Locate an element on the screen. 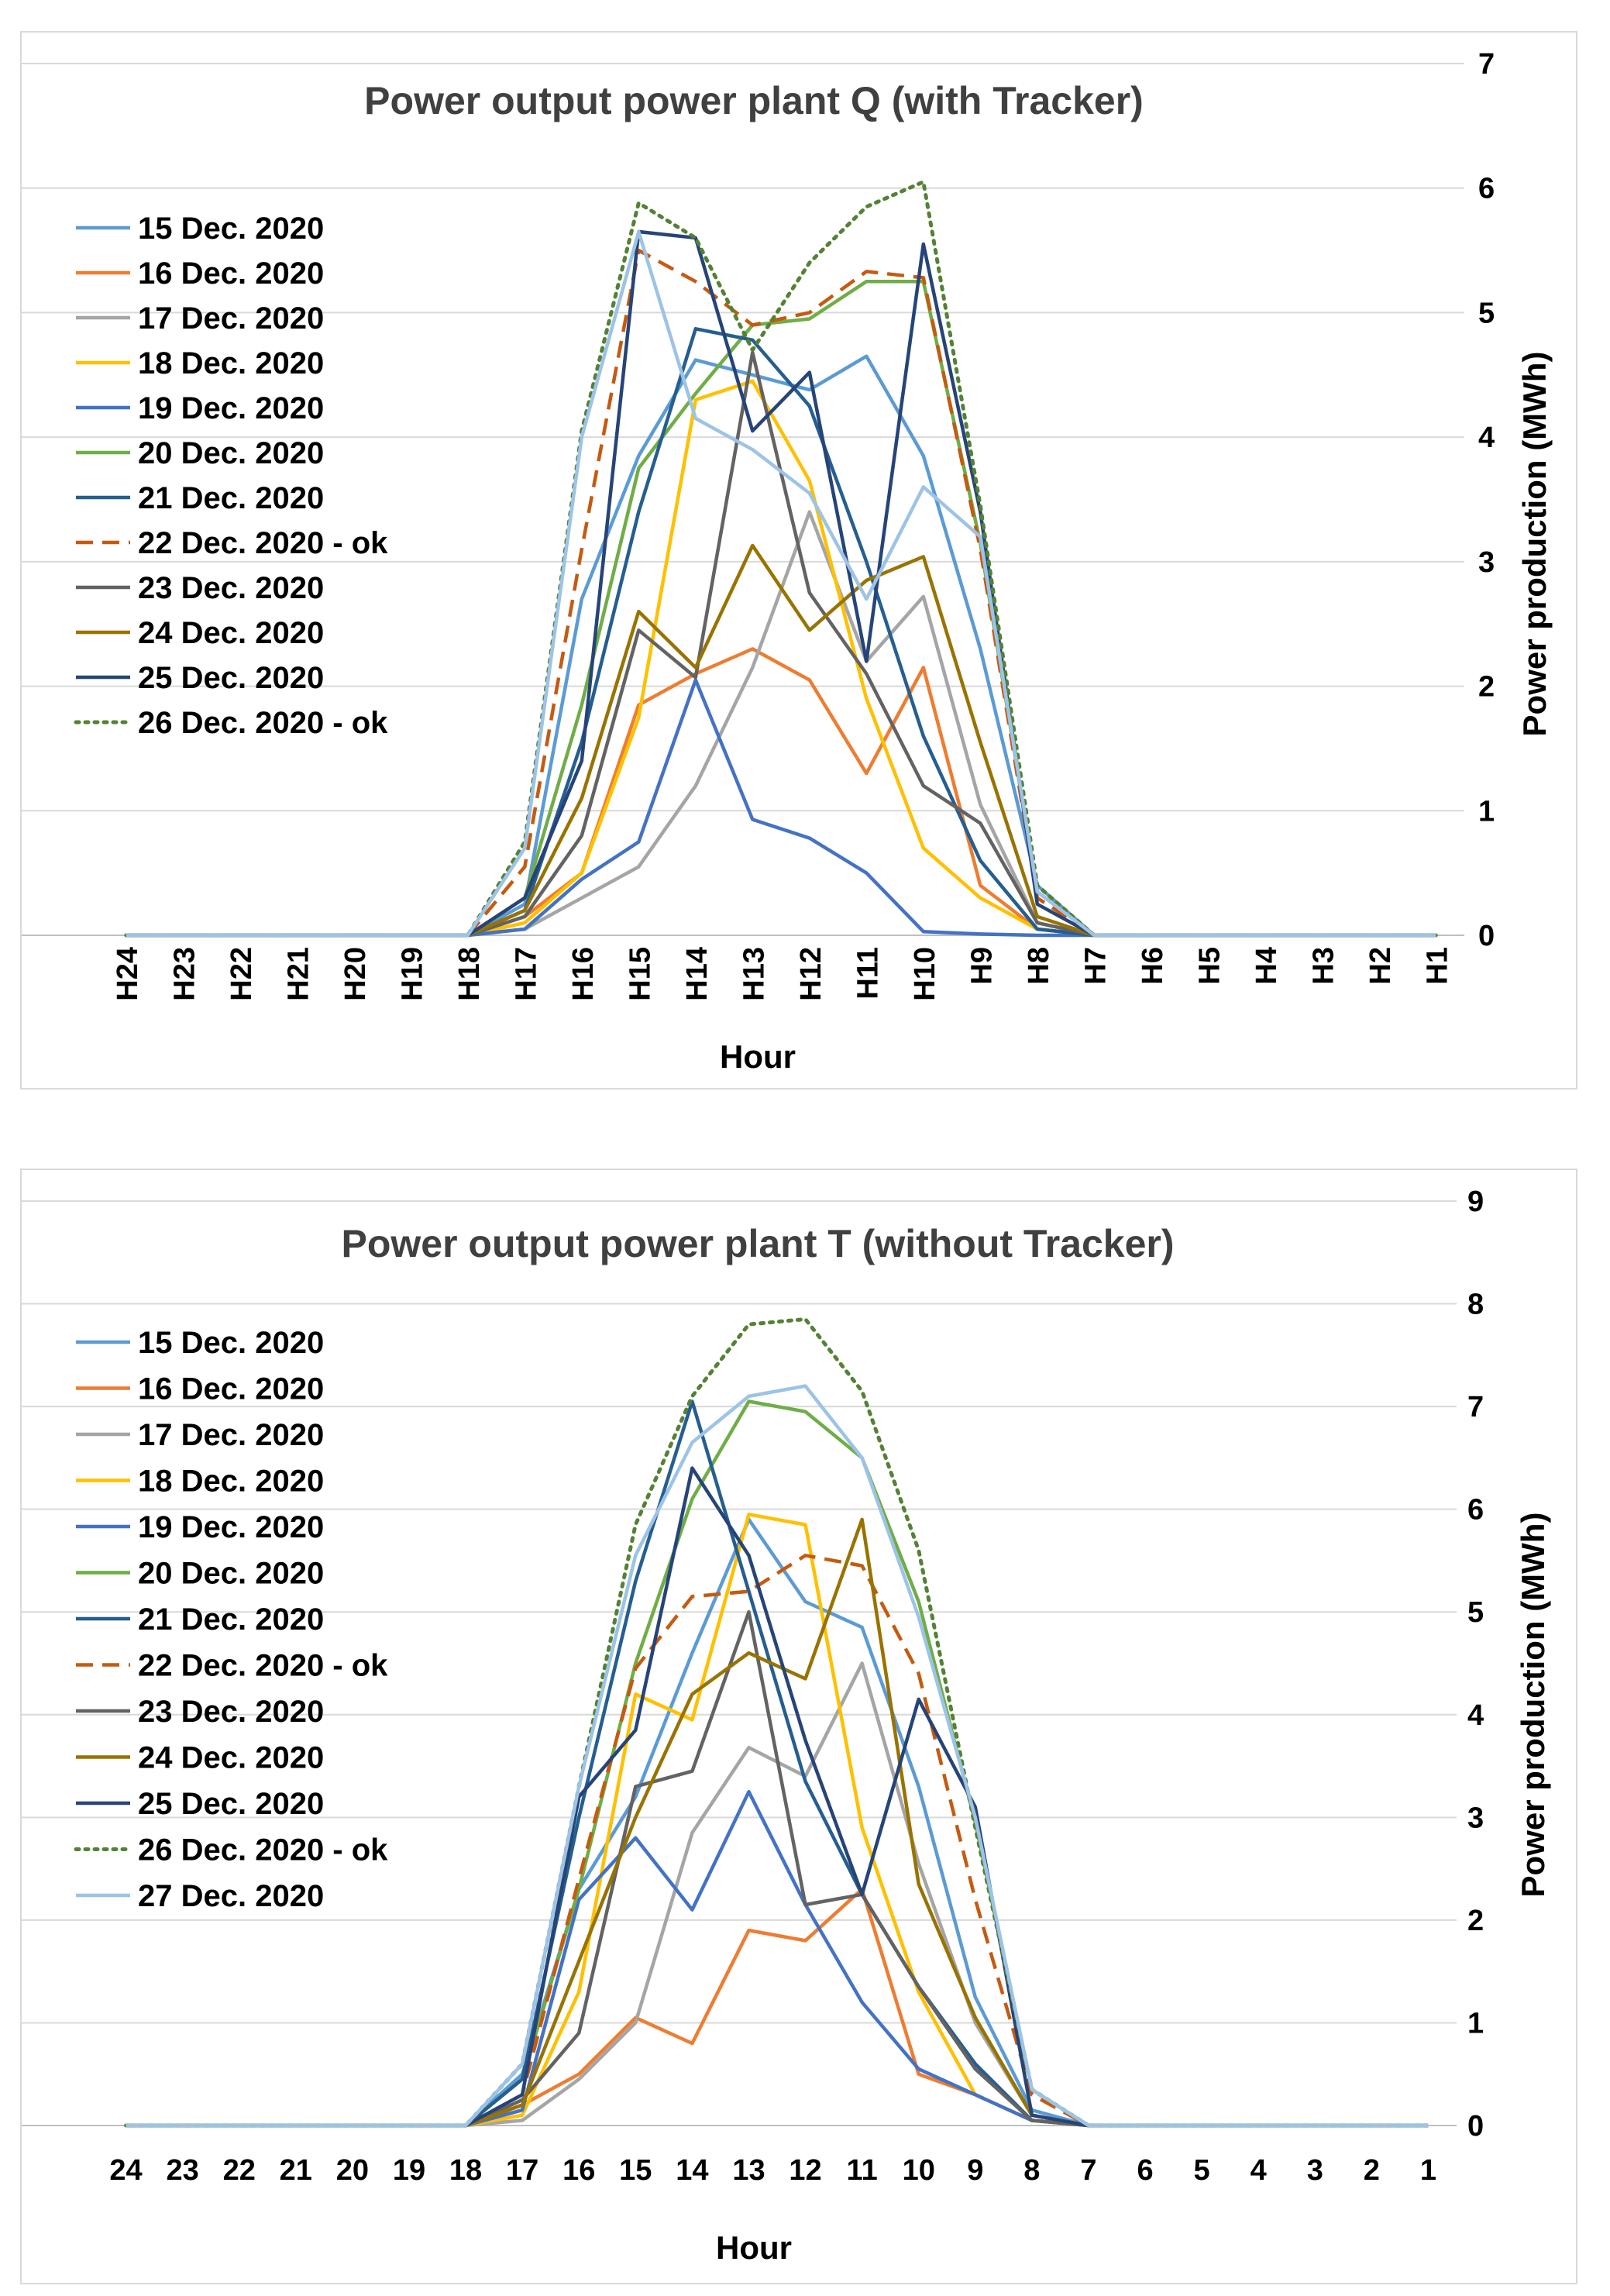 This screenshot has height=2296, width=1610. y-tick-labels: 0 1 2 3 4 5 6 7 8 9 is located at coordinates (1475, 1665).